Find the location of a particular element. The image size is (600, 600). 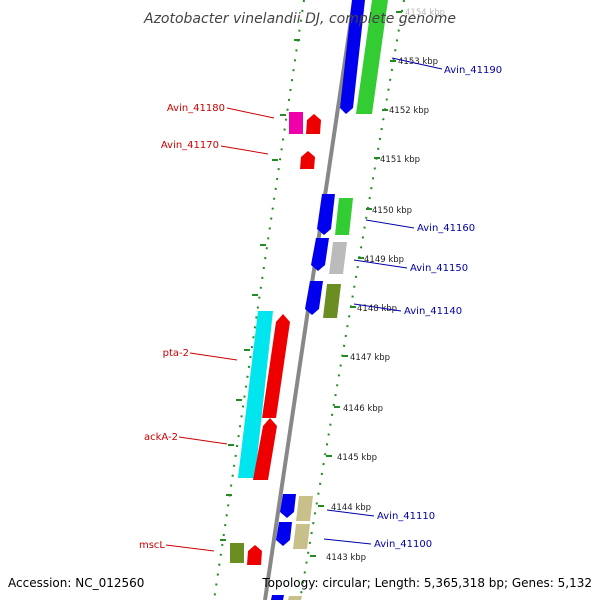

gene-avin-41160-blue is located at coordinates (326, 214).